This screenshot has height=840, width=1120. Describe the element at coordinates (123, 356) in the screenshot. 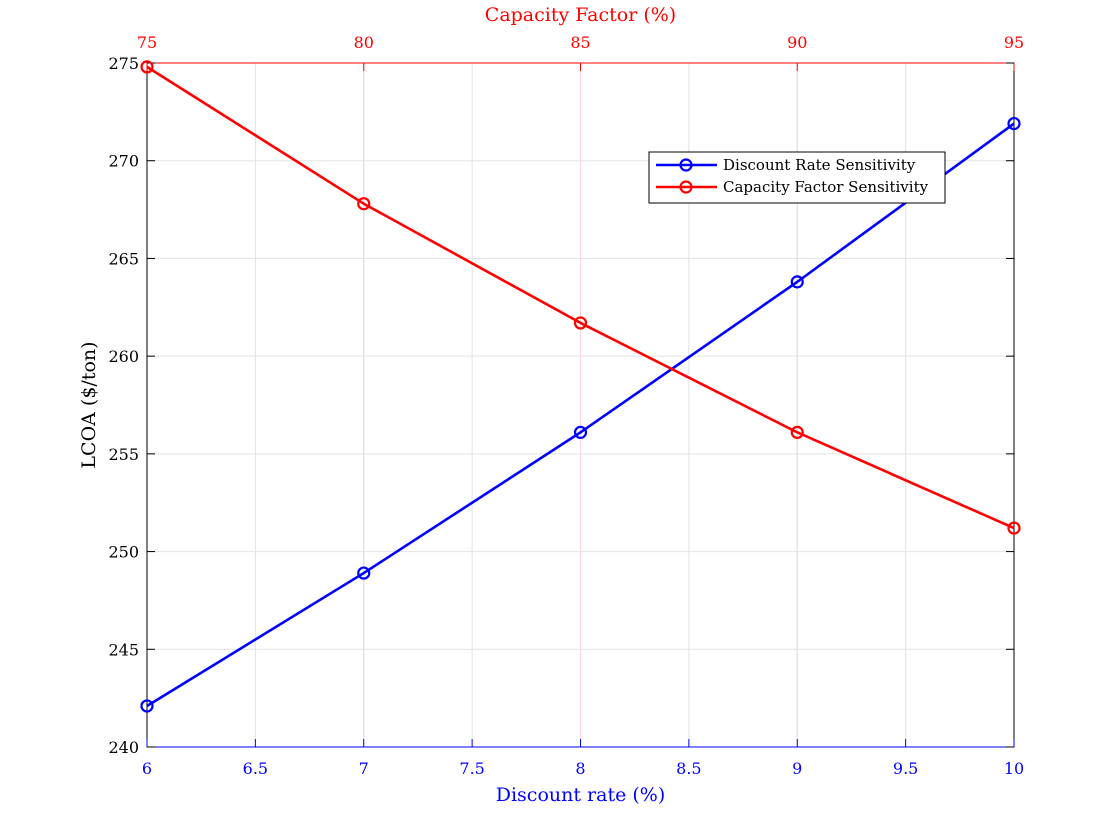

I see `y-tick-label: 260` at that location.